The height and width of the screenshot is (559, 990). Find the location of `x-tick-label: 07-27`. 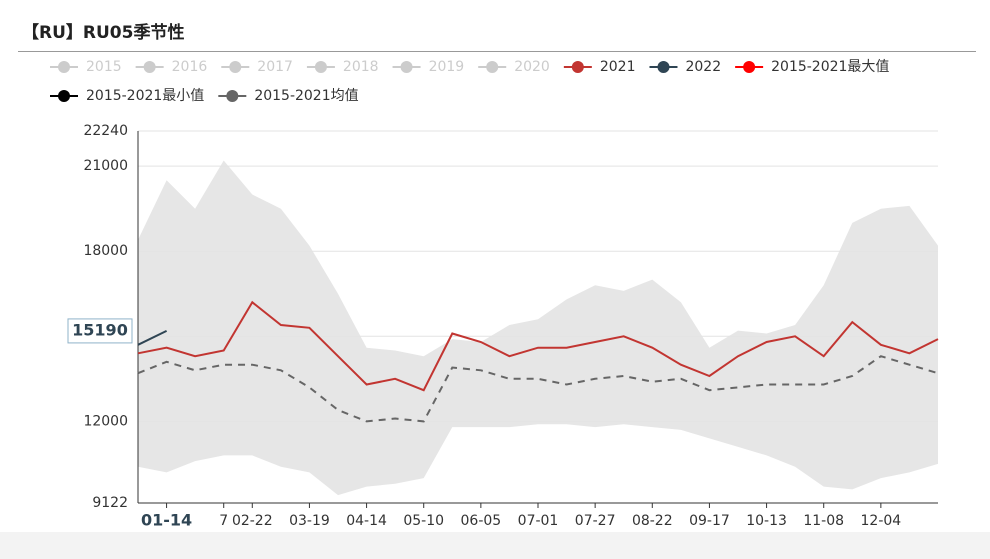

x-tick-label: 07-27 is located at coordinates (595, 521).